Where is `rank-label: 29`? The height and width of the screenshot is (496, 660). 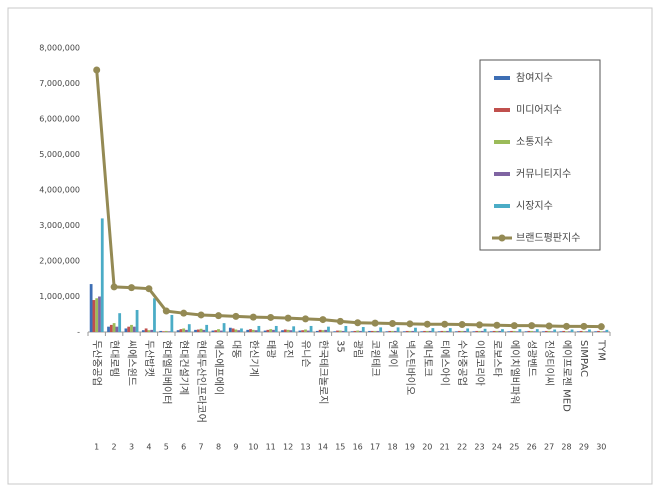
rank-label: 29 is located at coordinates (584, 447).